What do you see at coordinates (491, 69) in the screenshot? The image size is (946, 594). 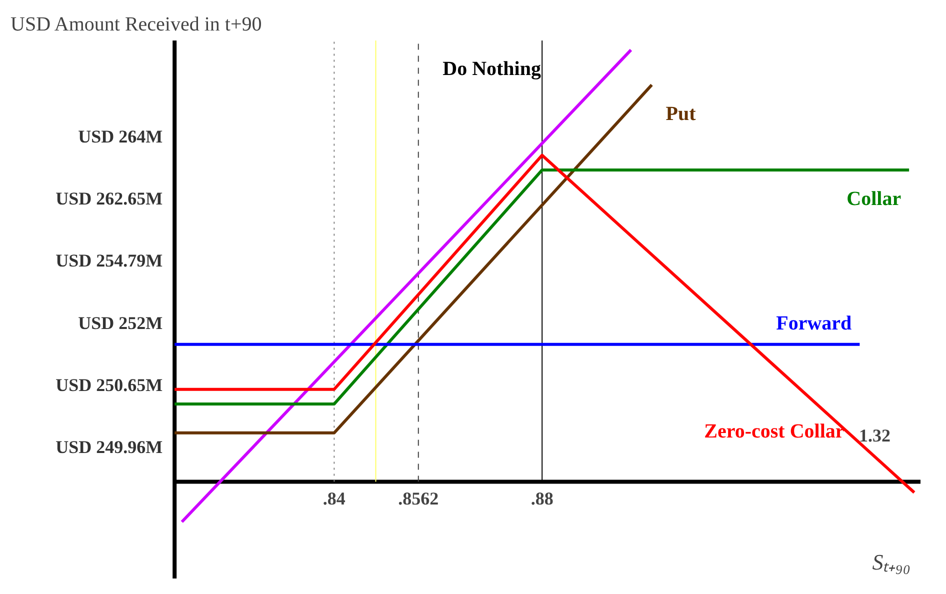 I see `text: Do Nothing` at bounding box center [491, 69].